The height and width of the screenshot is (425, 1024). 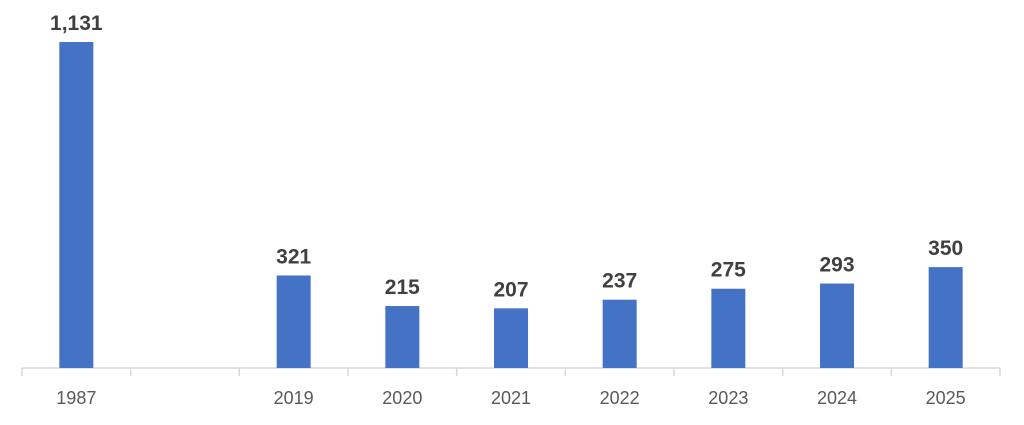 I want to click on x-tick-label: 2023, so click(x=728, y=398).